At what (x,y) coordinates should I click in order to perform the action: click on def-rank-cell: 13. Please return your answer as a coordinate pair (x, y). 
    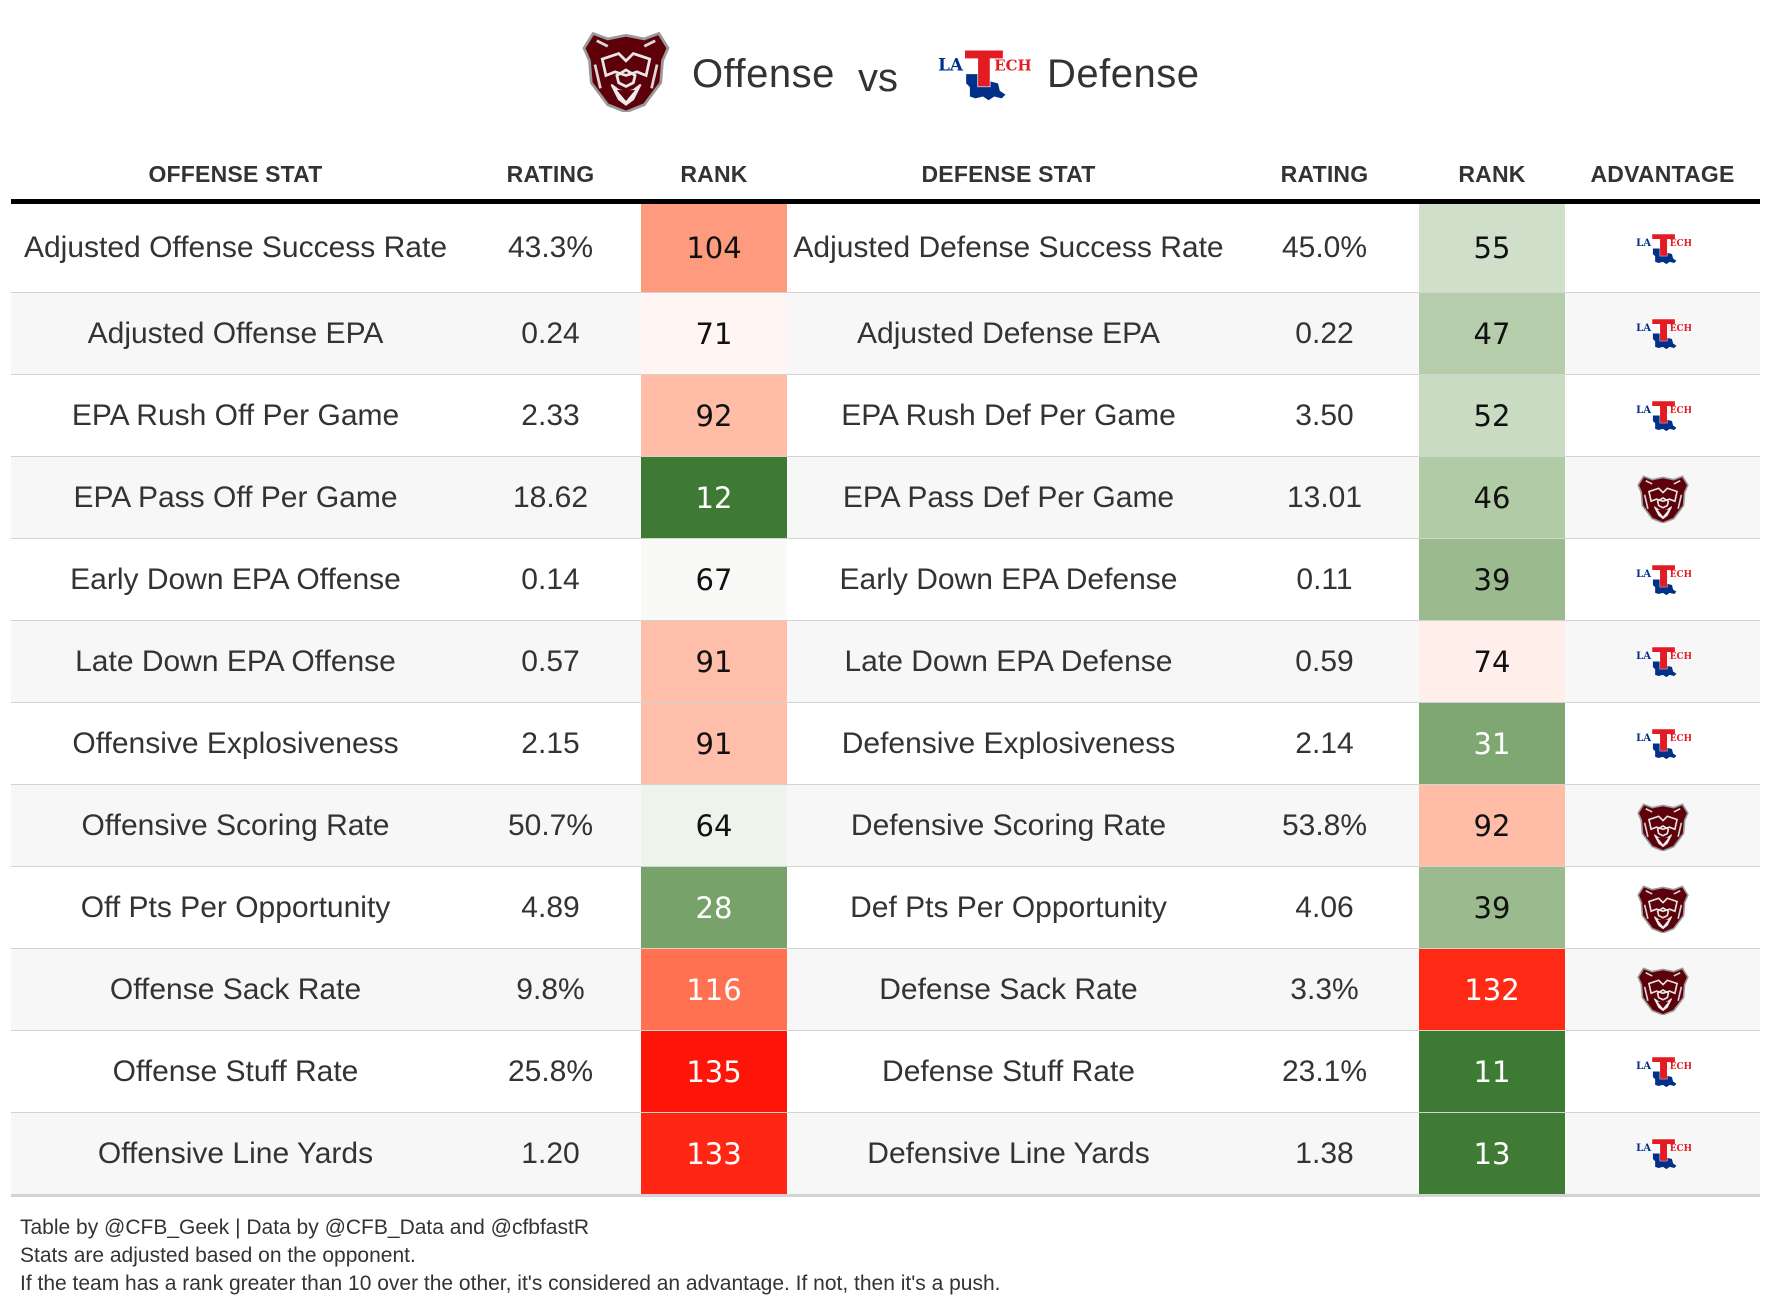
    Looking at the image, I should click on (1492, 1154).